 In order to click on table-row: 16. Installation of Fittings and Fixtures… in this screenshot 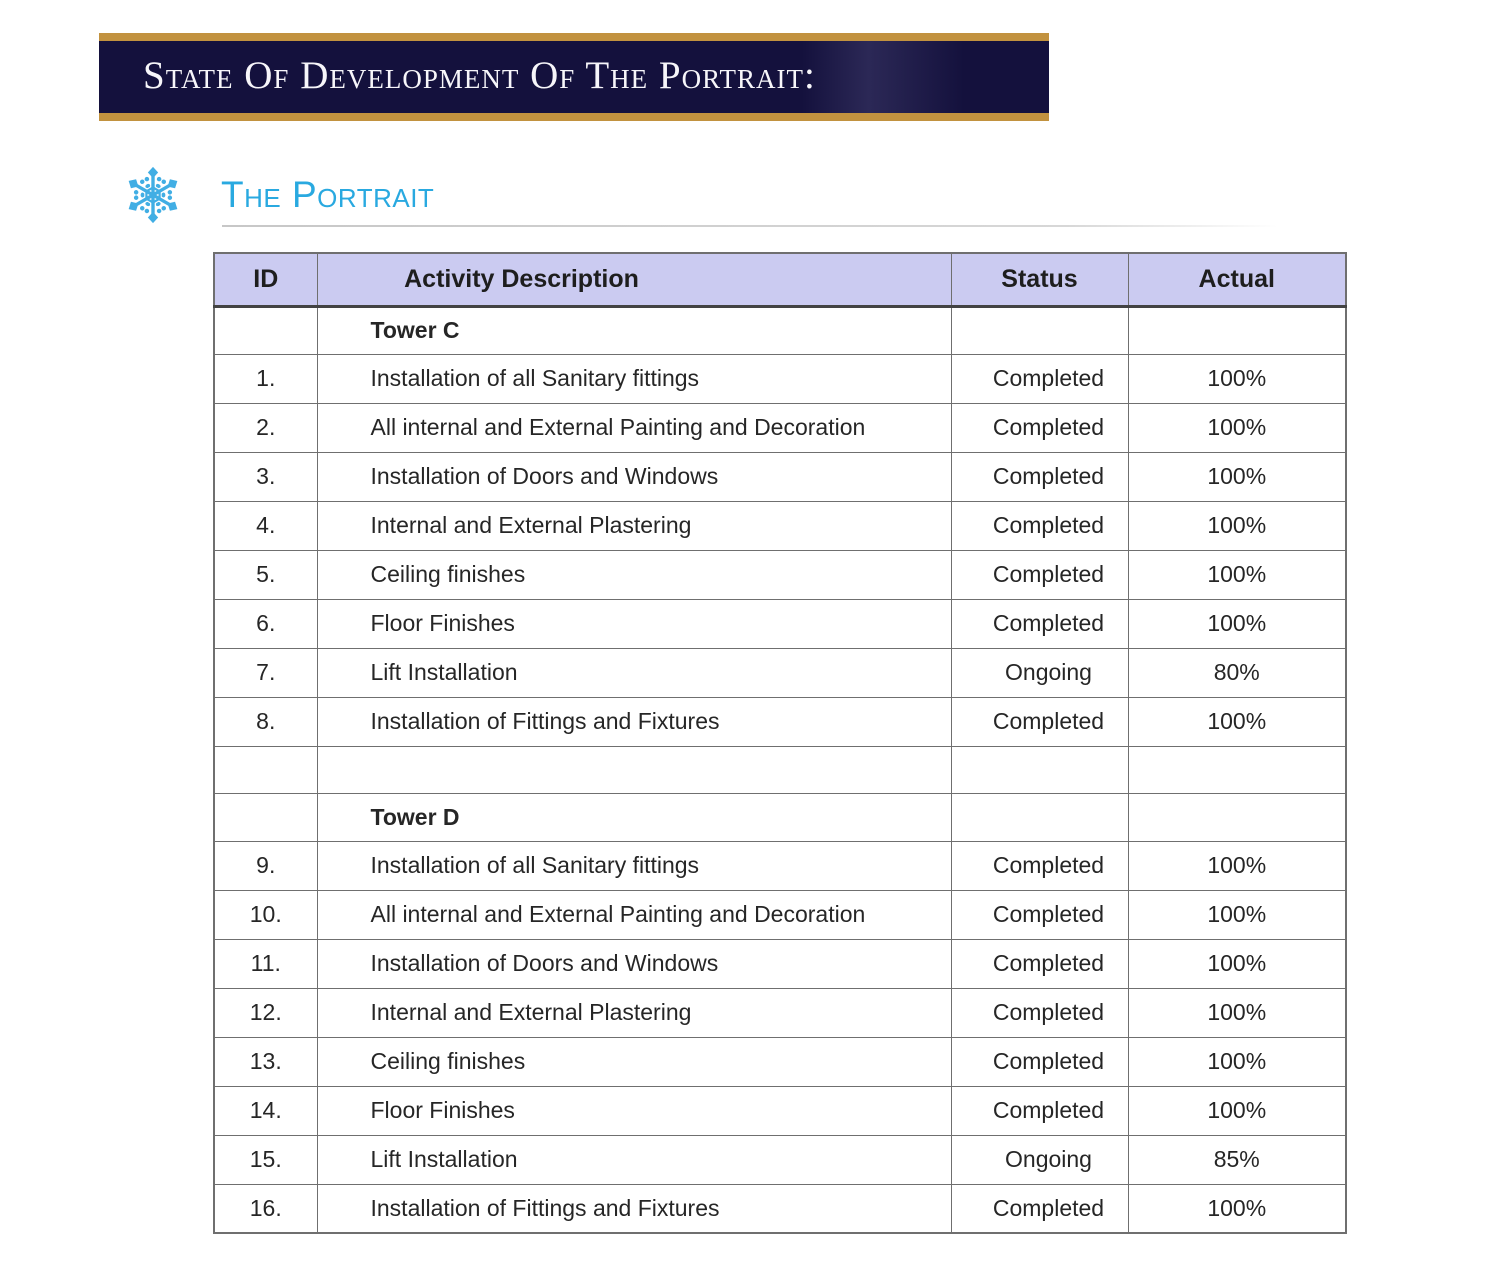, I will do `click(780, 1208)`.